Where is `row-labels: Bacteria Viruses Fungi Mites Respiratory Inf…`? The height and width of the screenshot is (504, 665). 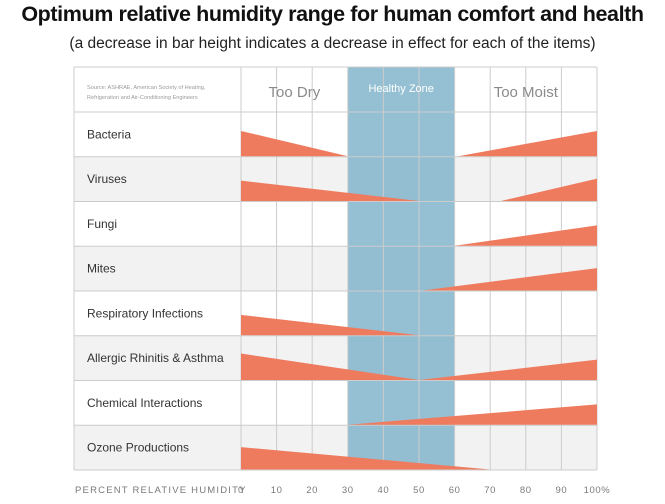 row-labels: Bacteria Viruses Fungi Mites Respiratory Inf… is located at coordinates (155, 290).